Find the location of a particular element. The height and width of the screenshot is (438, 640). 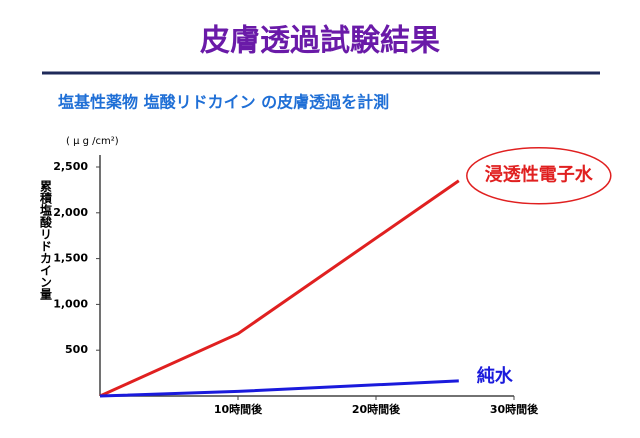

legend-label: 浸透性電子水 is located at coordinates (539, 175).